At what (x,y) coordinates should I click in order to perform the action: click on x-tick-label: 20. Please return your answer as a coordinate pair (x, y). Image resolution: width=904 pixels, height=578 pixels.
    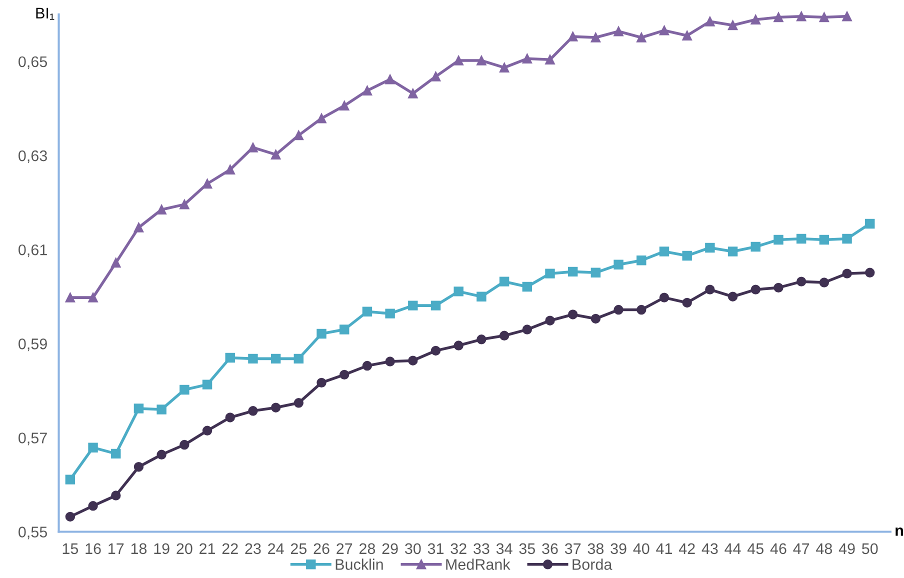
    Looking at the image, I should click on (184, 548).